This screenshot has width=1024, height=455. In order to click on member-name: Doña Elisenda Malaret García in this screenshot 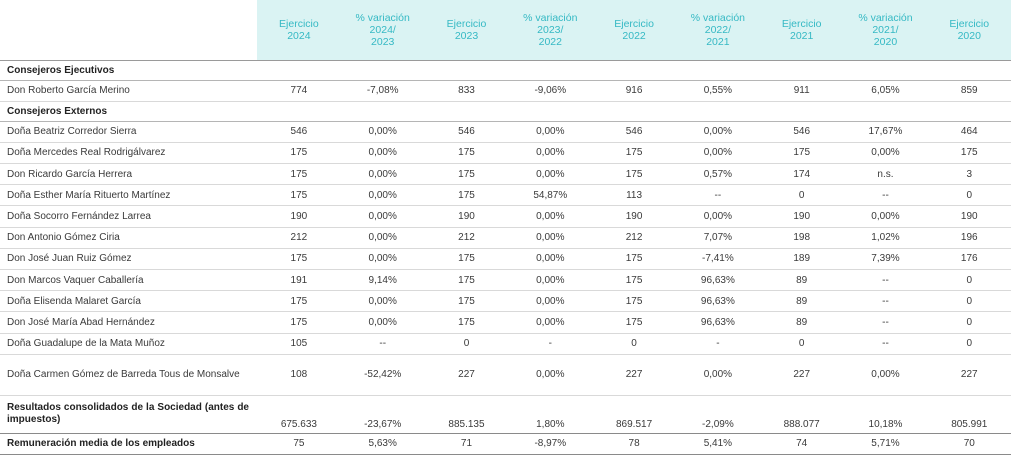, I will do `click(128, 301)`.